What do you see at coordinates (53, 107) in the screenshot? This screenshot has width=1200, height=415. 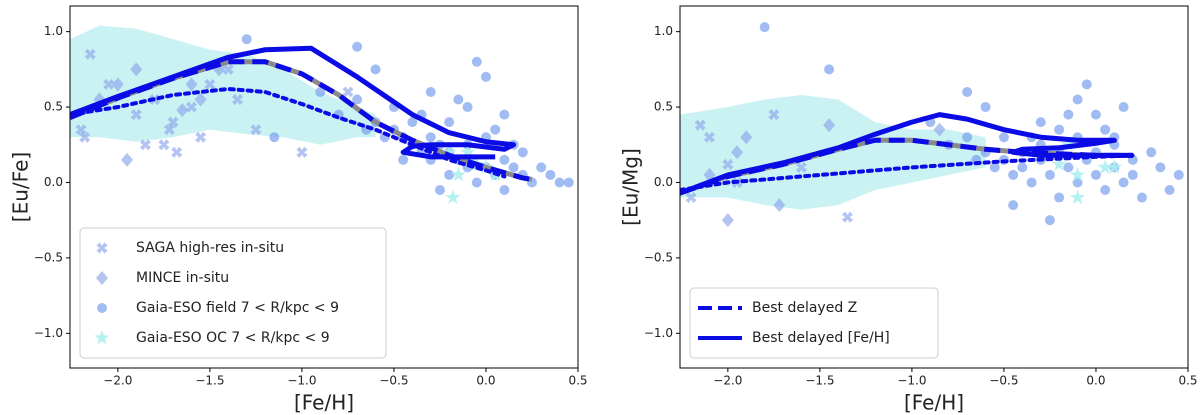 I see `y-tick-label: 0.5` at bounding box center [53, 107].